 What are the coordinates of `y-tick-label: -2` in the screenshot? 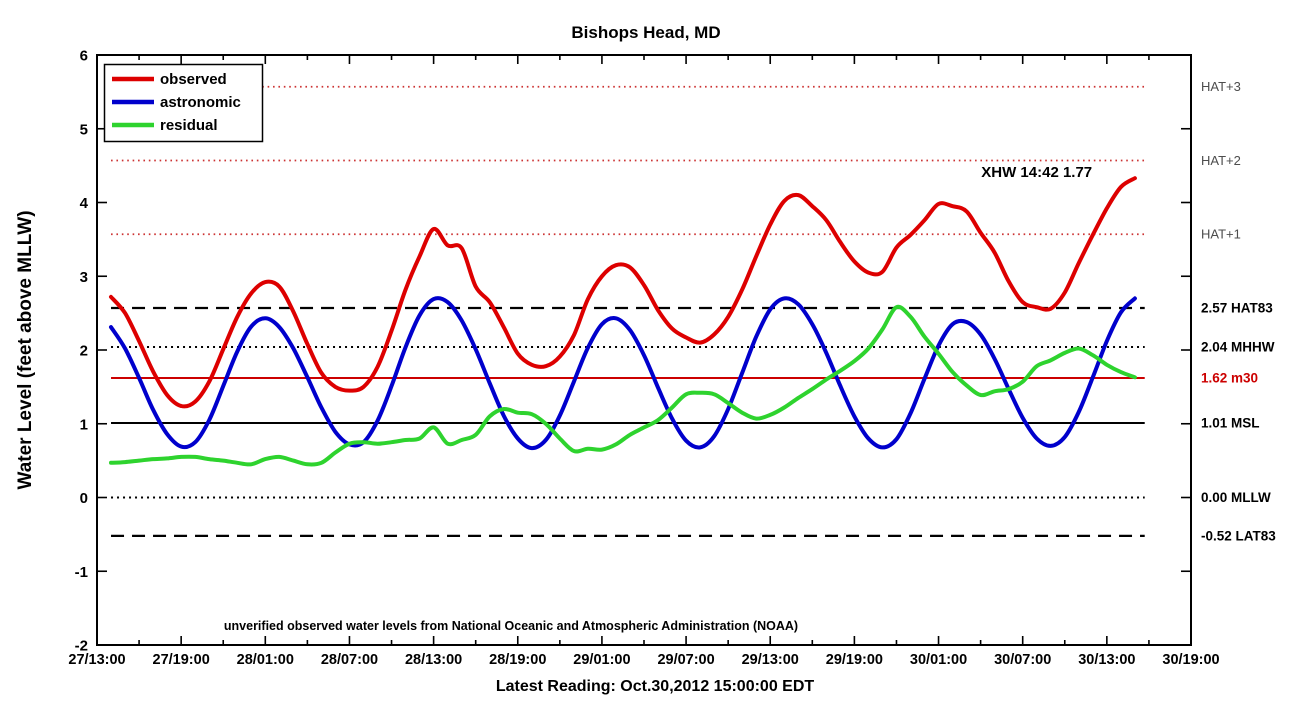 It's located at (81, 646).